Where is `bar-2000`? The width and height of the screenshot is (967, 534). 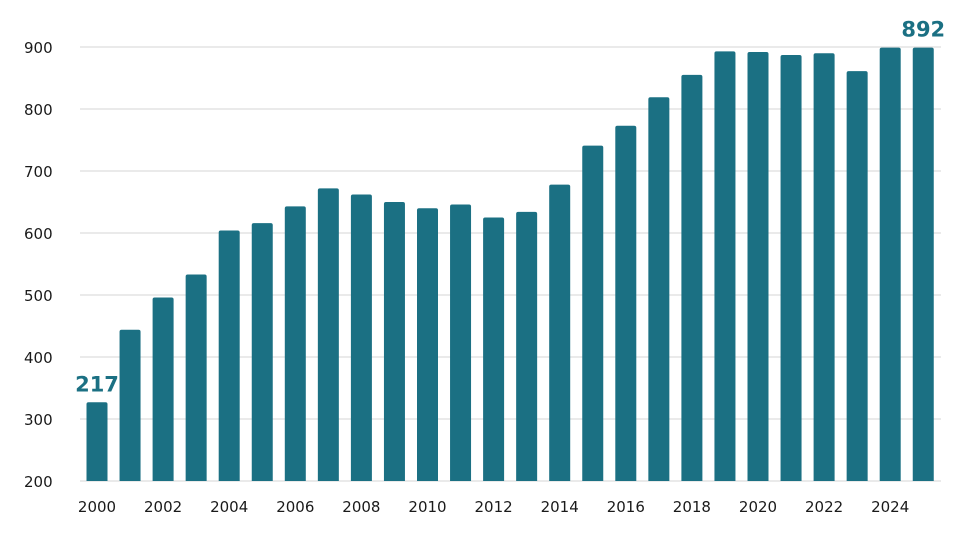 bar-2000 is located at coordinates (97, 441).